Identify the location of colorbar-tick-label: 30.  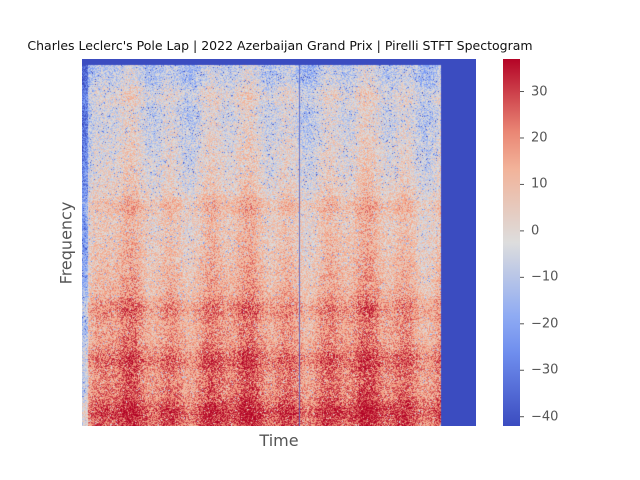
(539, 91).